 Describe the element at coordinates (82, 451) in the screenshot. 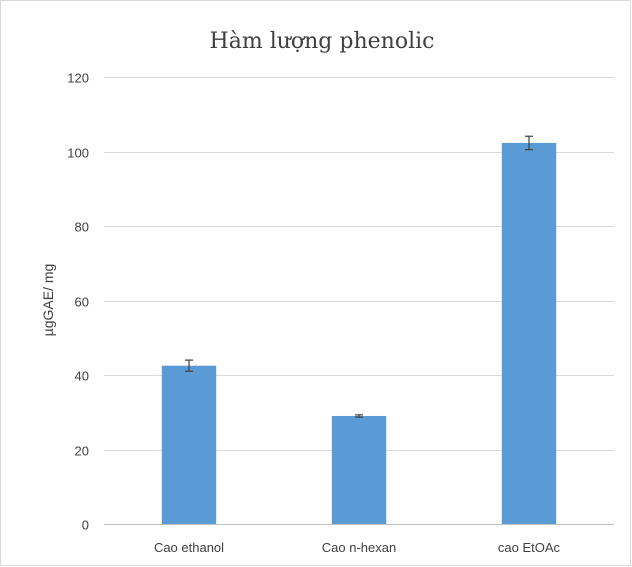

I see `y-tick-label: 20` at that location.